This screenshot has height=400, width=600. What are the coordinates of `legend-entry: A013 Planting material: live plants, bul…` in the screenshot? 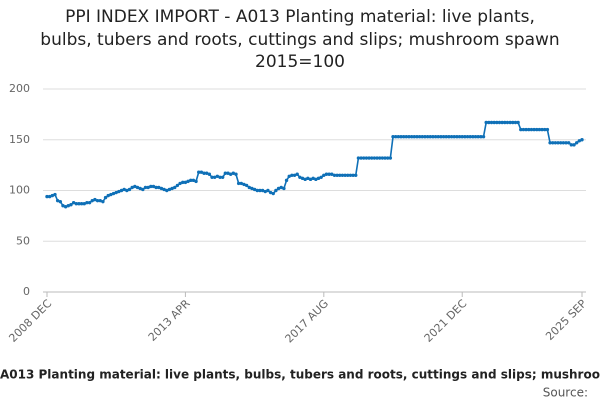 It's located at (300, 375).